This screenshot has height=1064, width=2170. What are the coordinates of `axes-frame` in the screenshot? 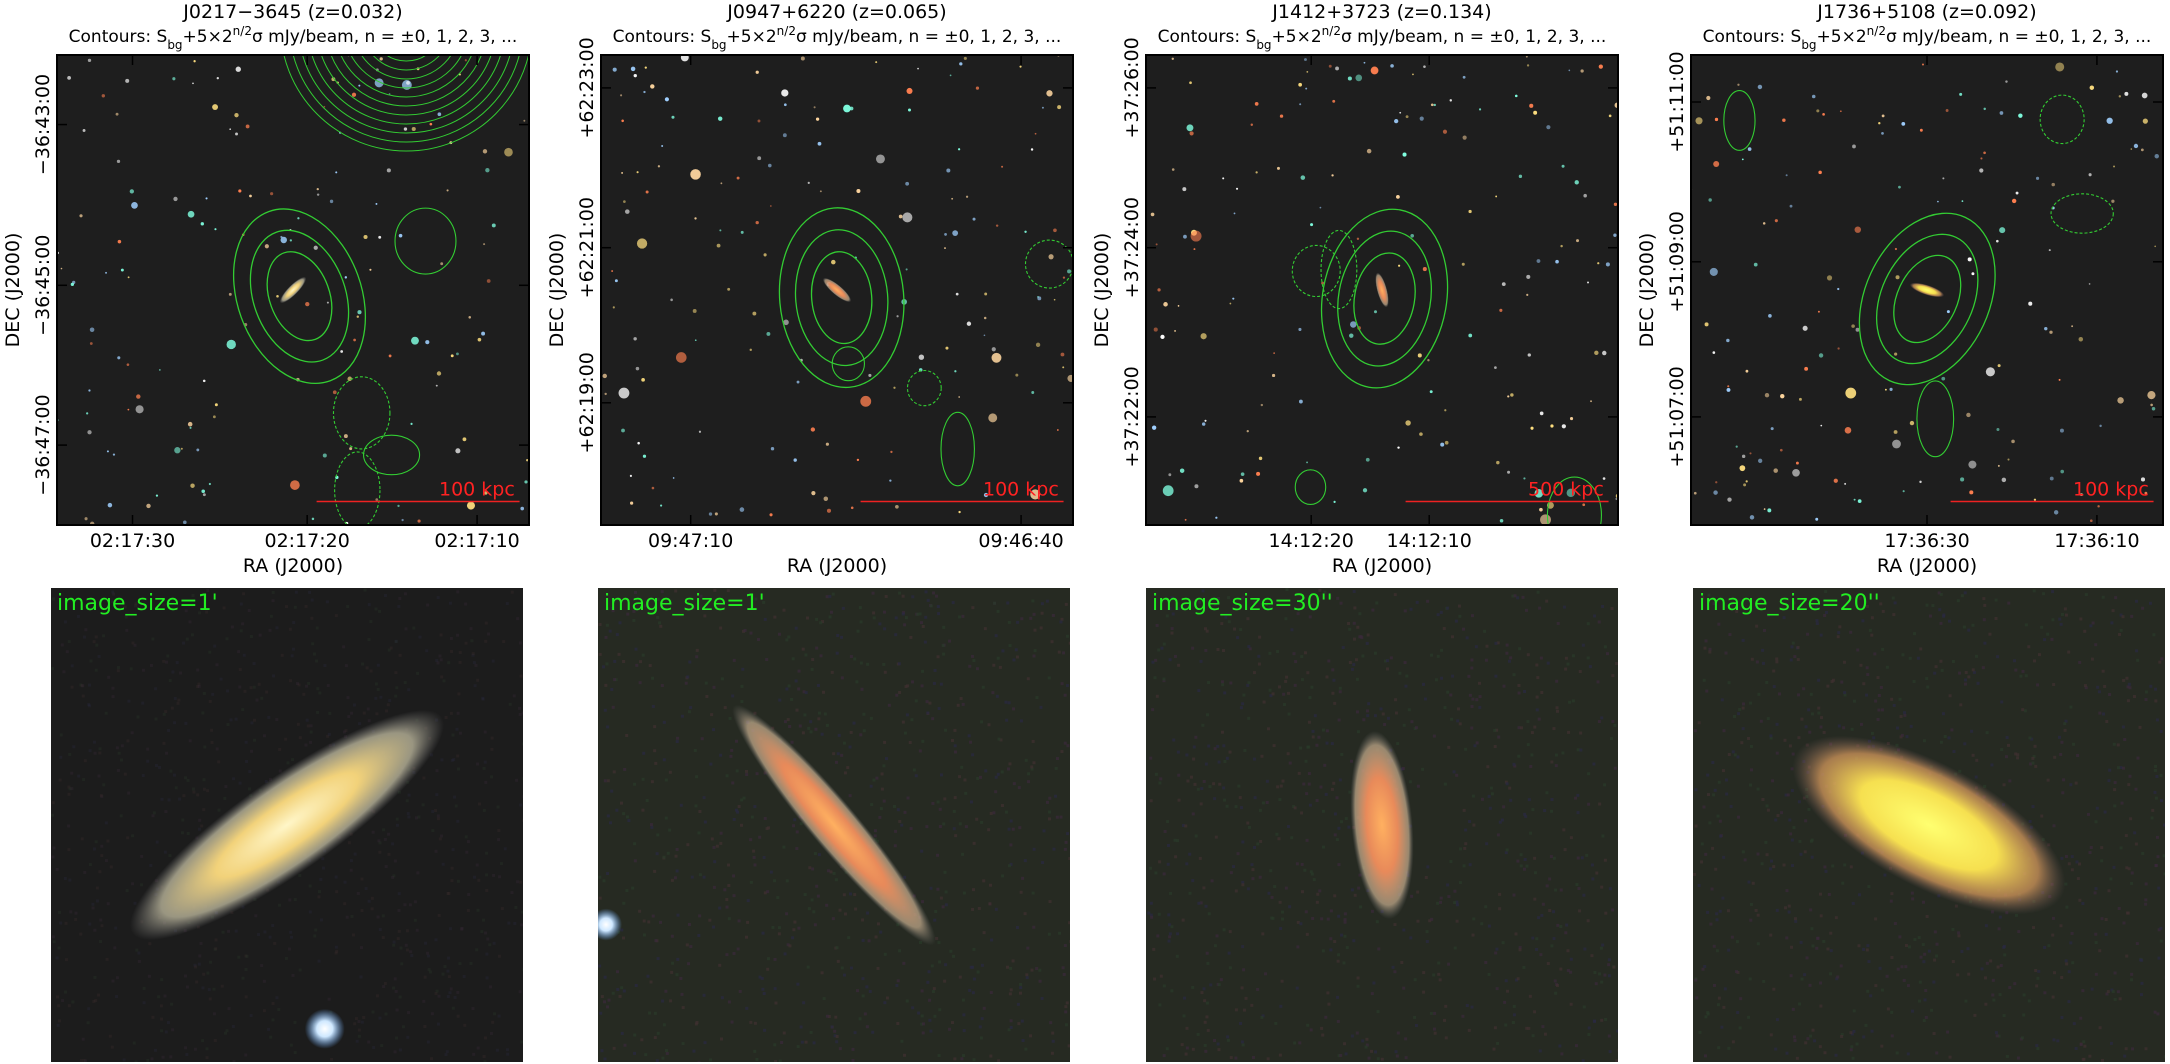 It's located at (293, 290).